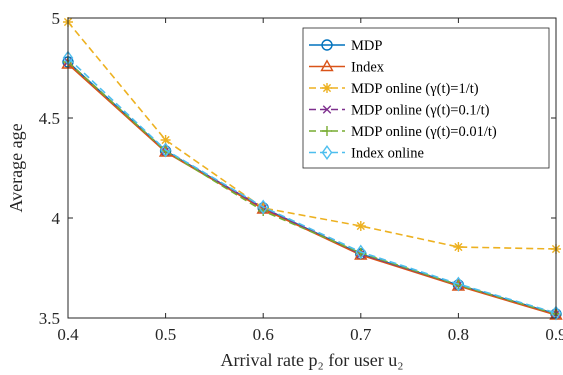 The height and width of the screenshot is (375, 563). I want to click on legend-entry: MDP online (γ(t)=1/t), so click(394, 89).